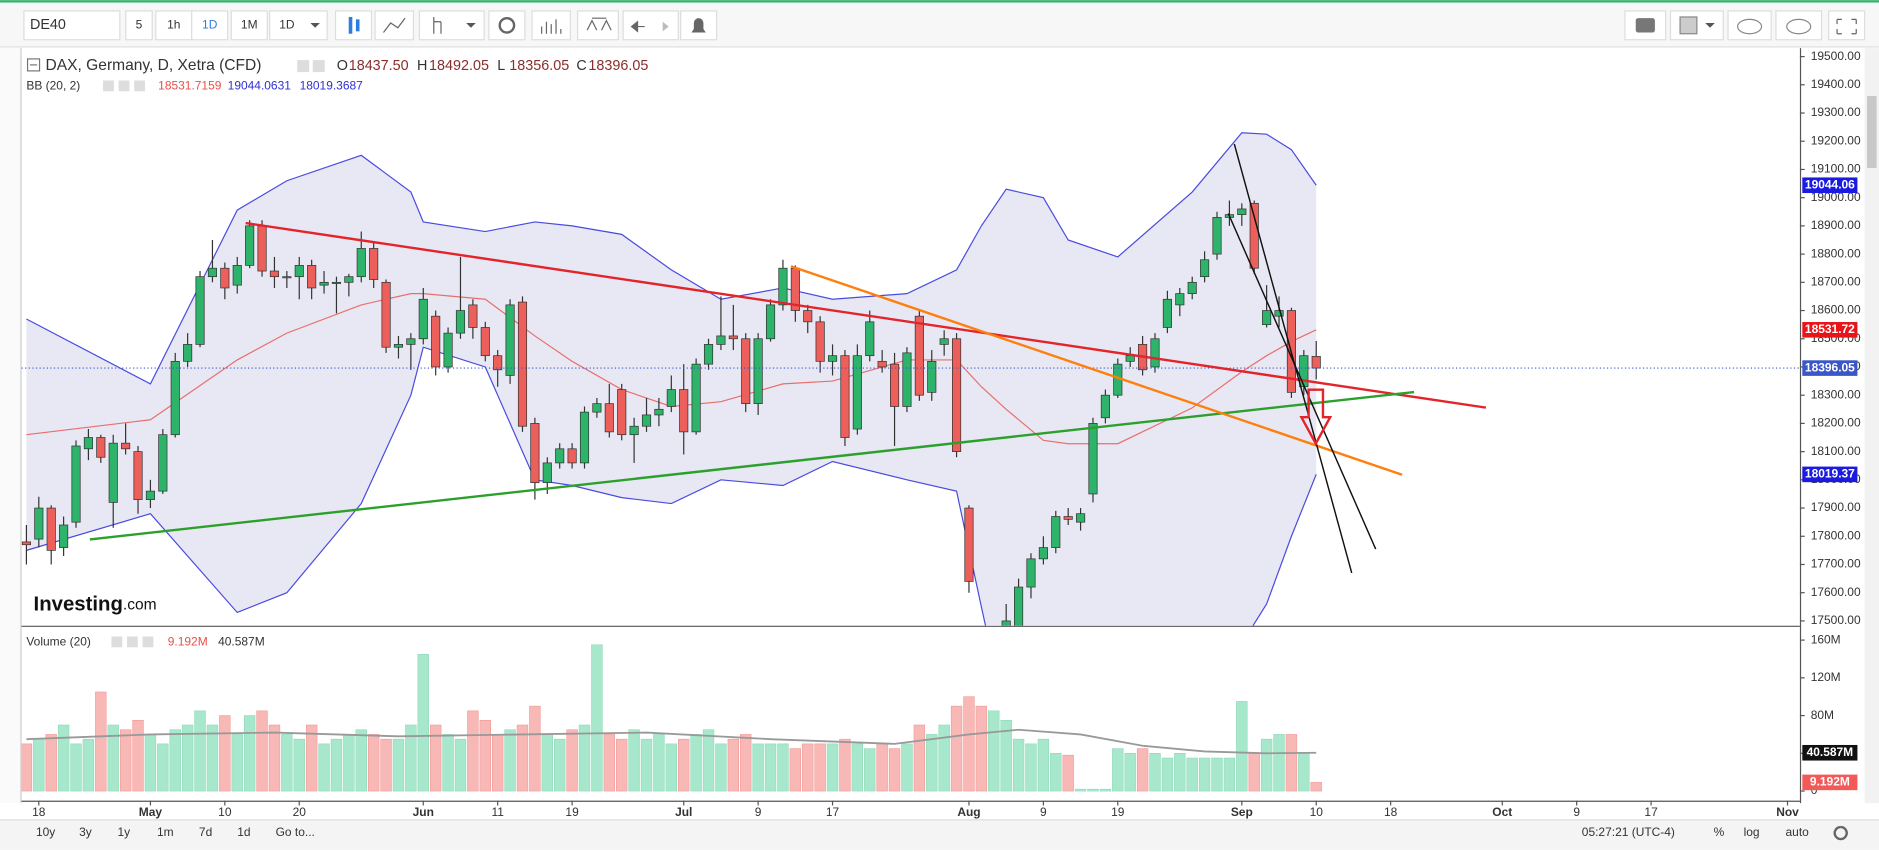 Image resolution: width=1879 pixels, height=850 pixels. What do you see at coordinates (1502, 812) in the screenshot?
I see `x-tick-label: Oct` at bounding box center [1502, 812].